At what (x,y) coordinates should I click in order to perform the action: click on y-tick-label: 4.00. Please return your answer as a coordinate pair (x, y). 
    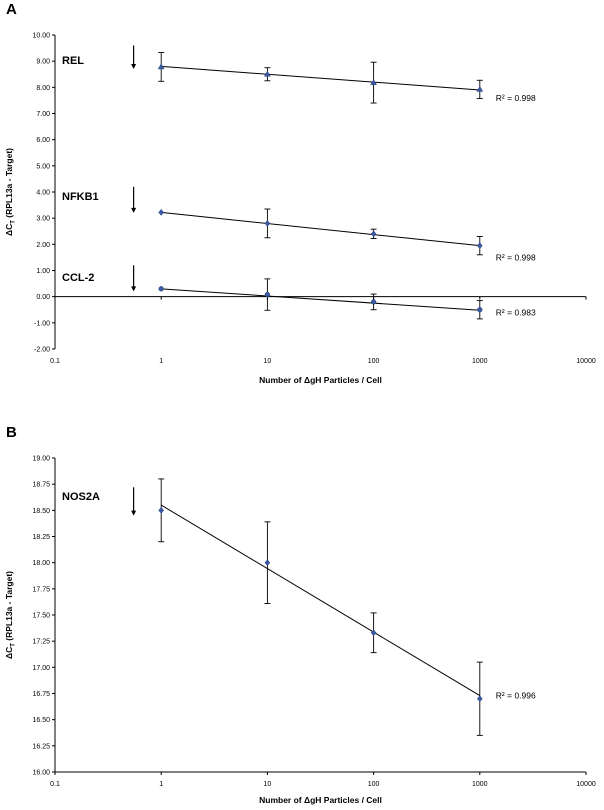
    Looking at the image, I should click on (43, 193).